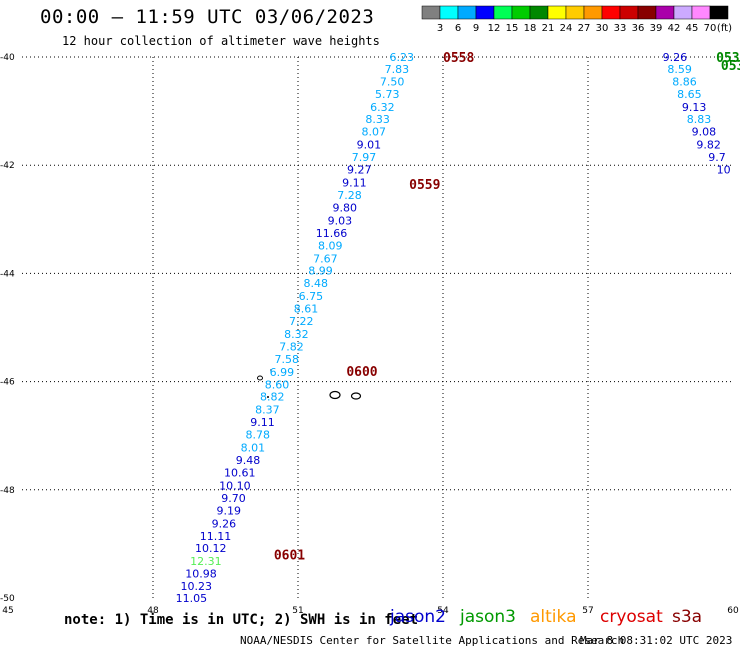  What do you see at coordinates (424, 185) in the screenshot?
I see `pass-time-label: 0559` at bounding box center [424, 185].